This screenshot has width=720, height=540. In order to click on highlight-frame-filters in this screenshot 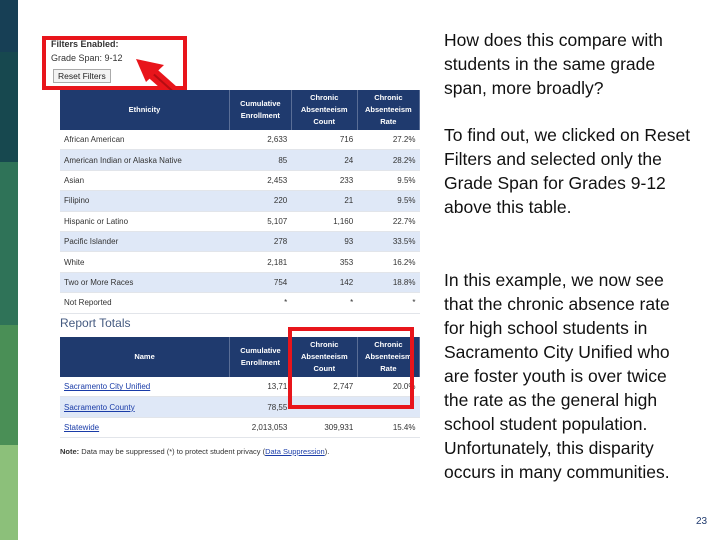, I will do `click(114, 63)`.